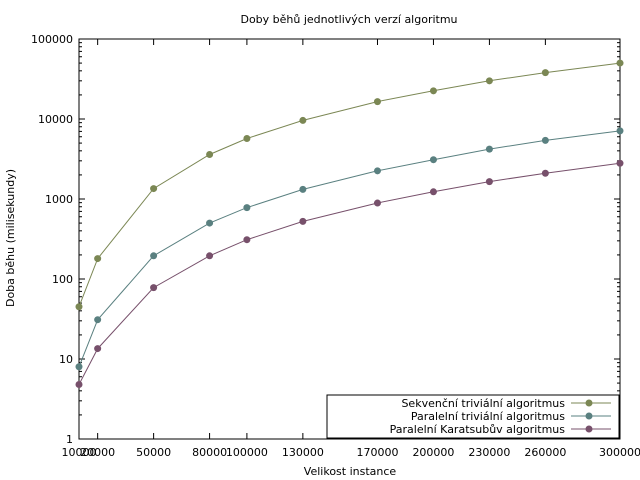  Describe the element at coordinates (619, 452) in the screenshot. I see `x-tick-label: 300000` at that location.